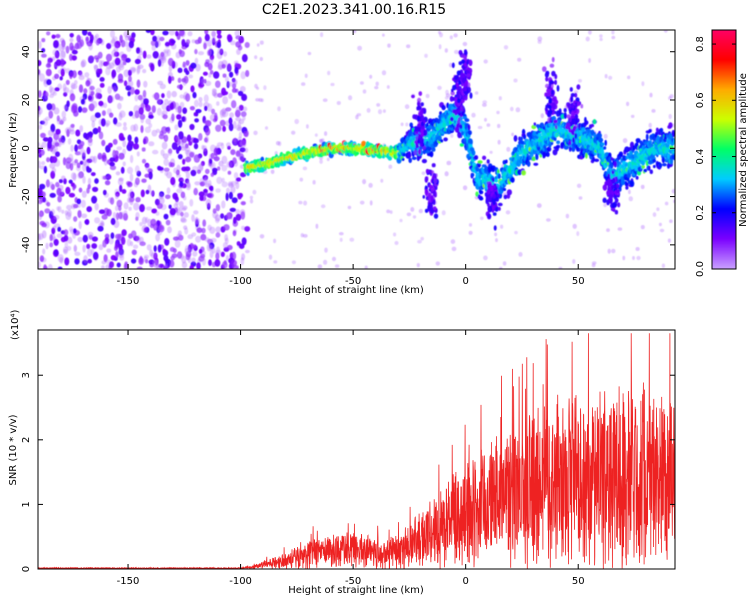  I want to click on snr-x-tick-label: 50, so click(578, 581).